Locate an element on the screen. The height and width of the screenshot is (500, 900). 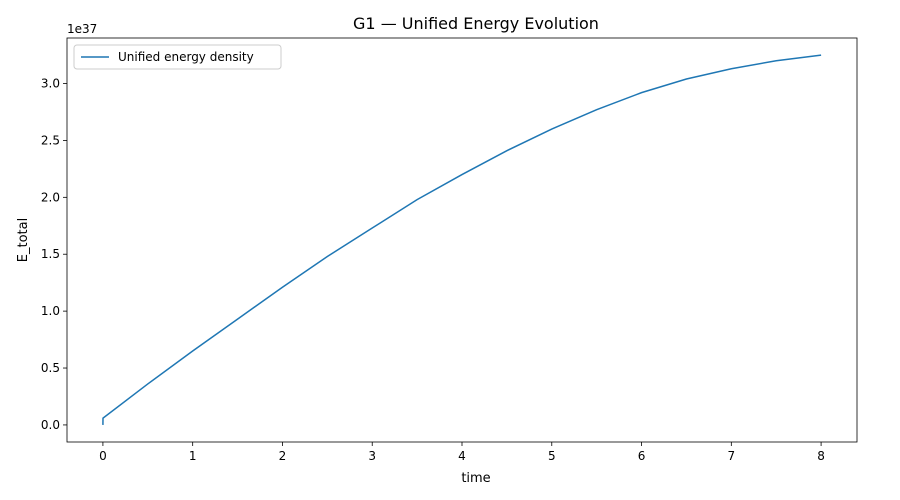
y-tick-label: 3.0 is located at coordinates (50, 84).